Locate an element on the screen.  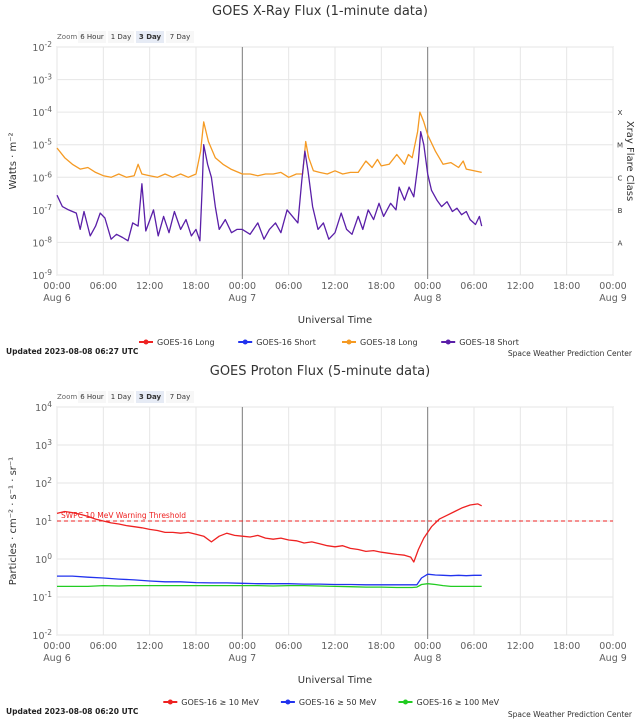
xray-flare-class-label: B is located at coordinates (620, 211).